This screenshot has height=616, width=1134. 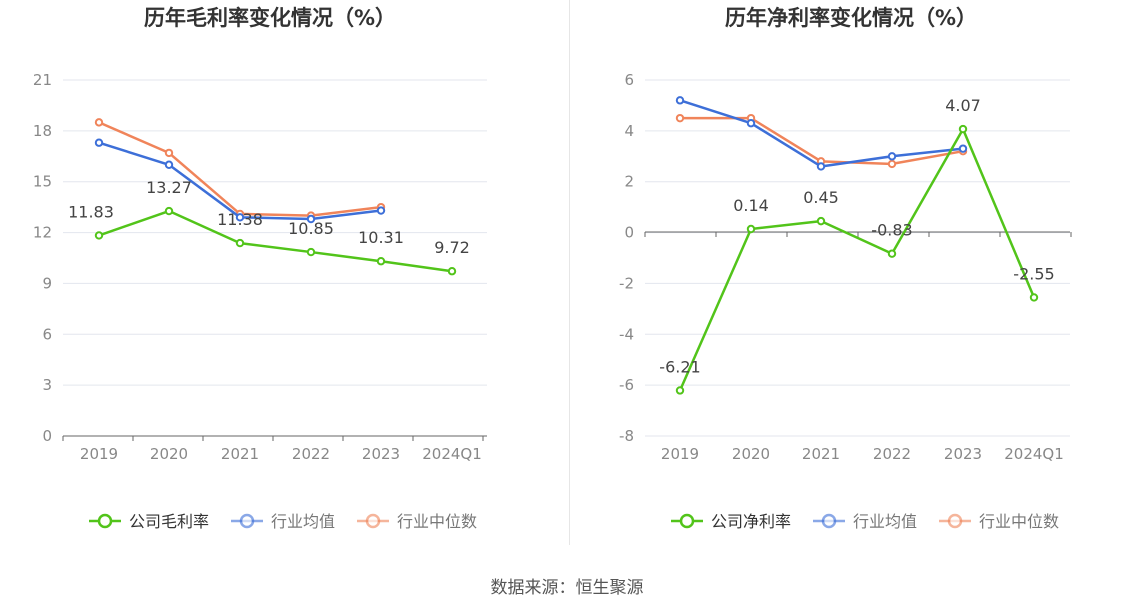 I want to click on data-label: 9.72, so click(x=452, y=247).